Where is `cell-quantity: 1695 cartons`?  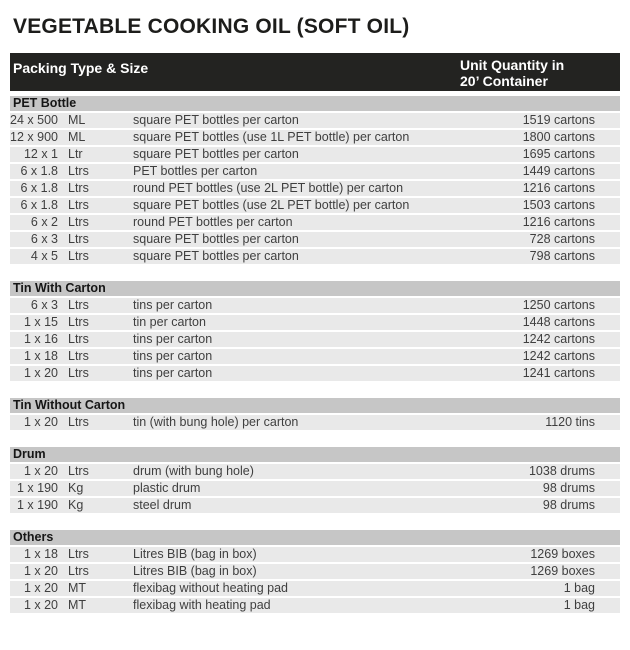
cell-quantity: 1695 cartons is located at coordinates (558, 154).